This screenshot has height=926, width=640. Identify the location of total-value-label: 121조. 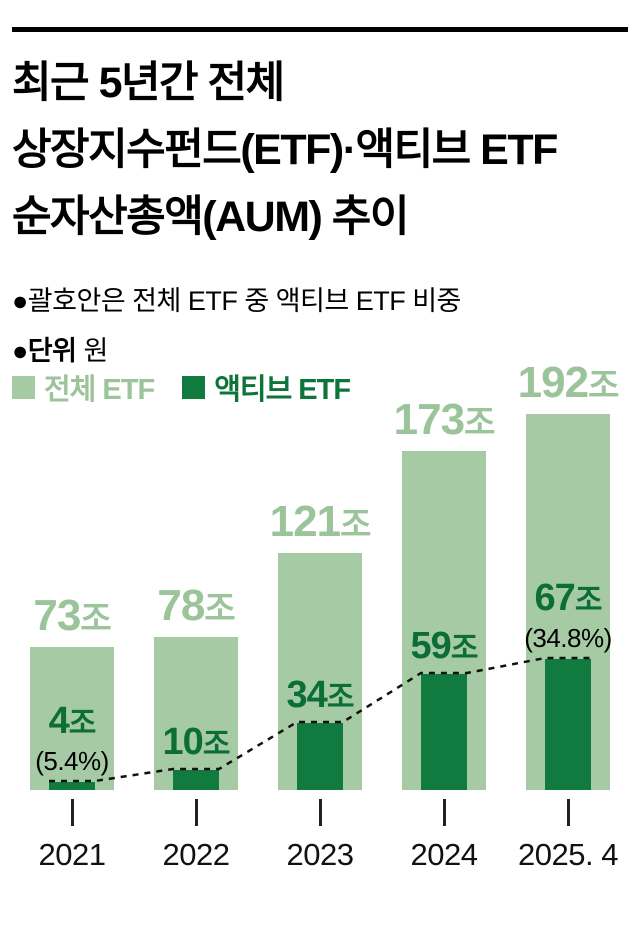
(320, 521).